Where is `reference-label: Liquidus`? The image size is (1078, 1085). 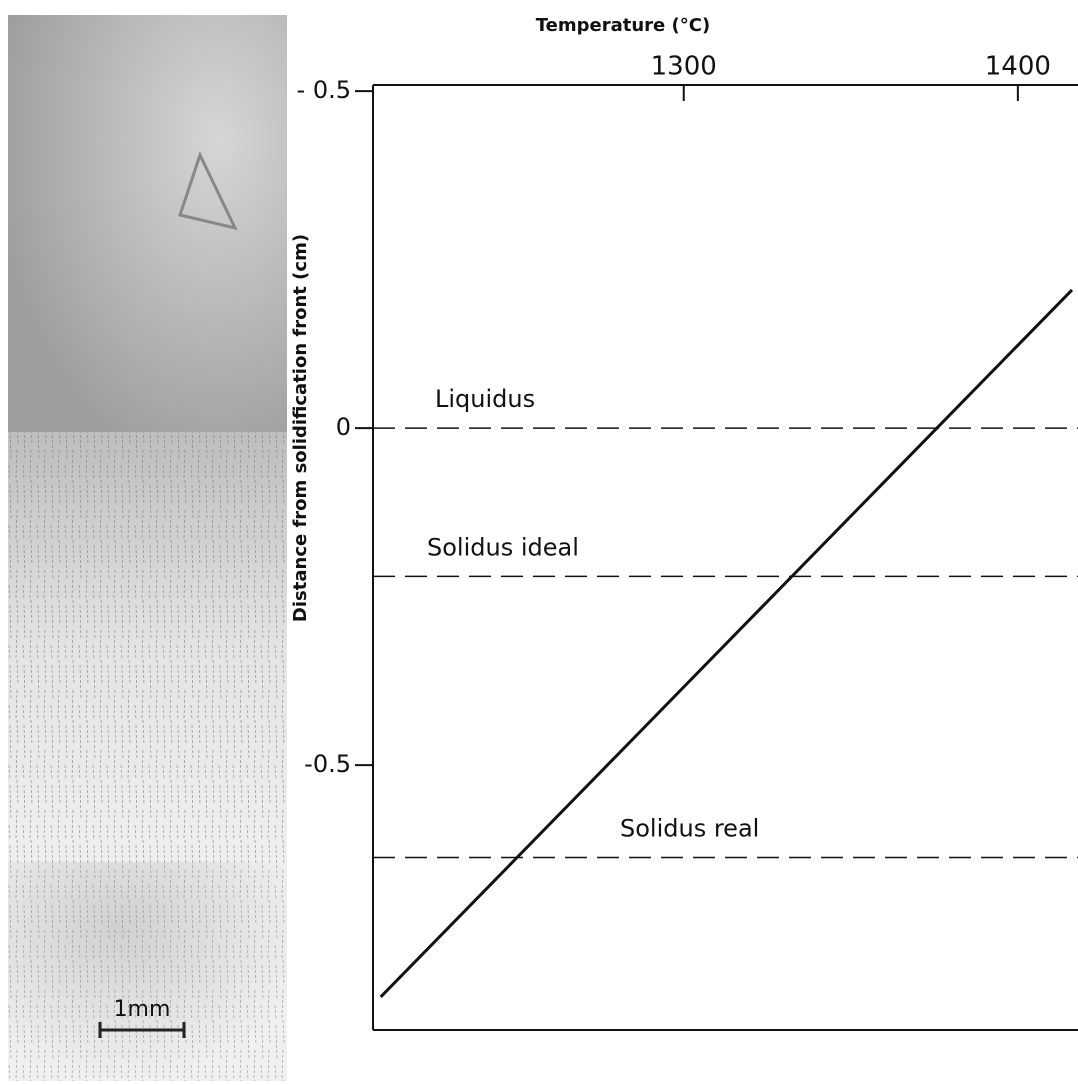
reference-label: Liquidus is located at coordinates (485, 399).